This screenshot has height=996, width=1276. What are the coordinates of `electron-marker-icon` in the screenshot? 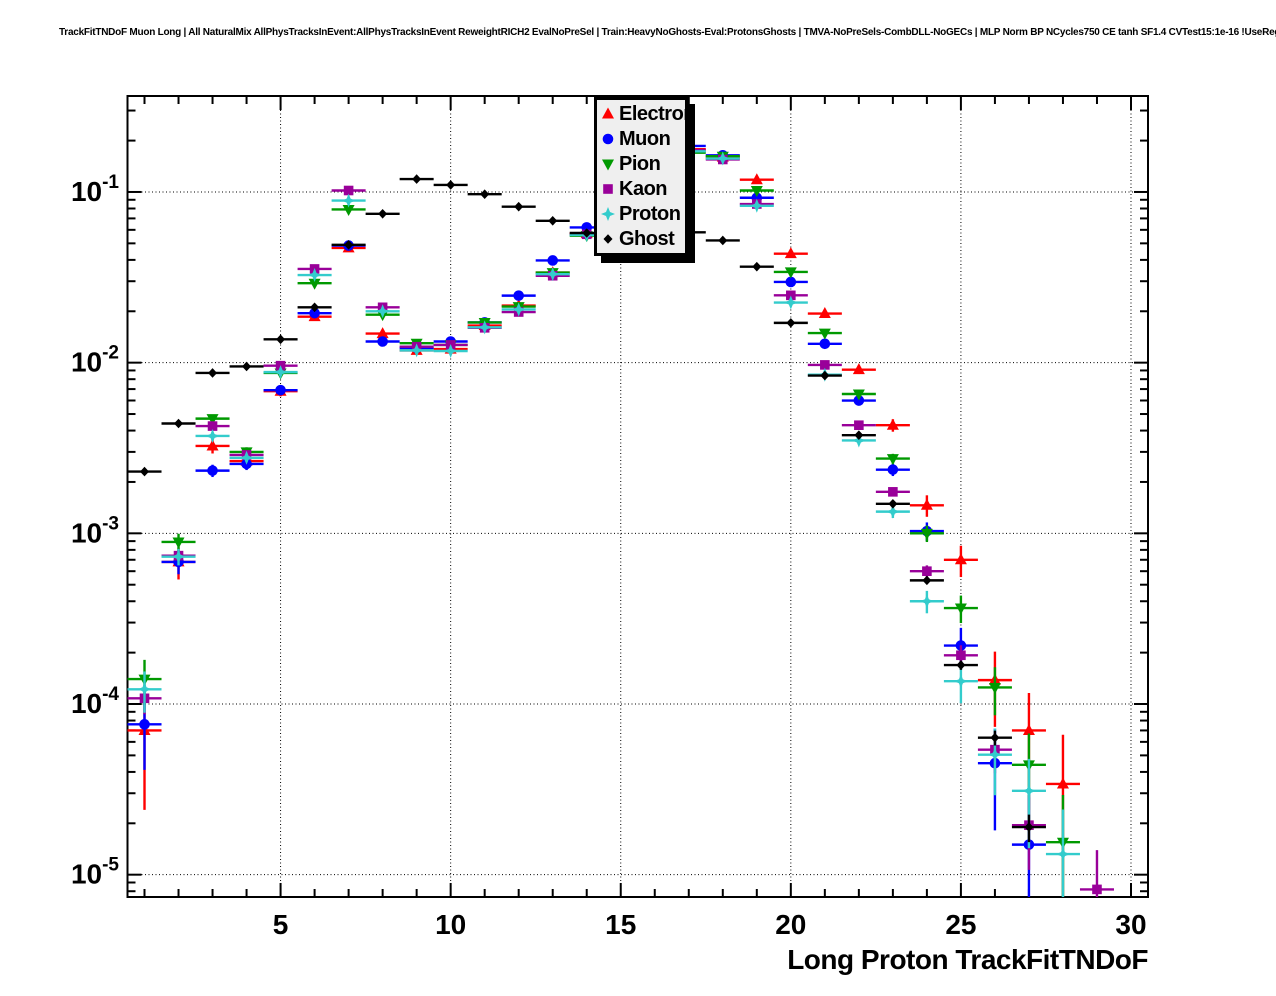 It's located at (609, 114).